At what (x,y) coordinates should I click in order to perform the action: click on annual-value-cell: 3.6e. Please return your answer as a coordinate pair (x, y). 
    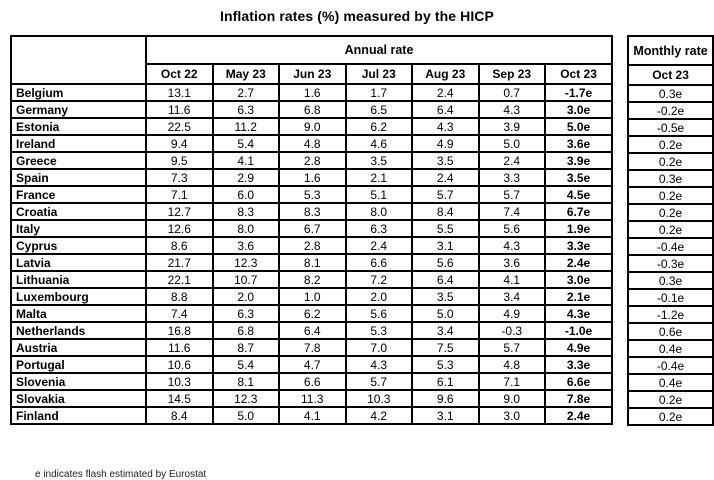
    Looking at the image, I should click on (578, 143).